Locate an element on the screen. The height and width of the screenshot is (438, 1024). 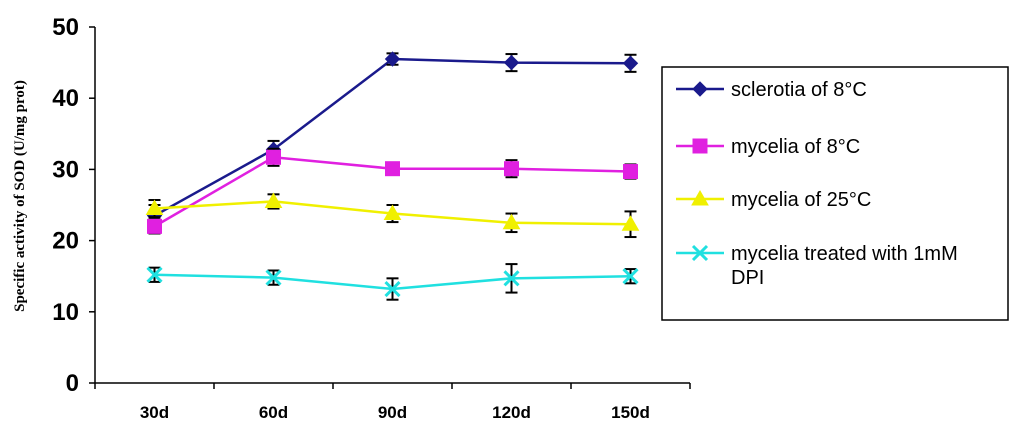
y-tick-label: 0 is located at coordinates (72, 383).